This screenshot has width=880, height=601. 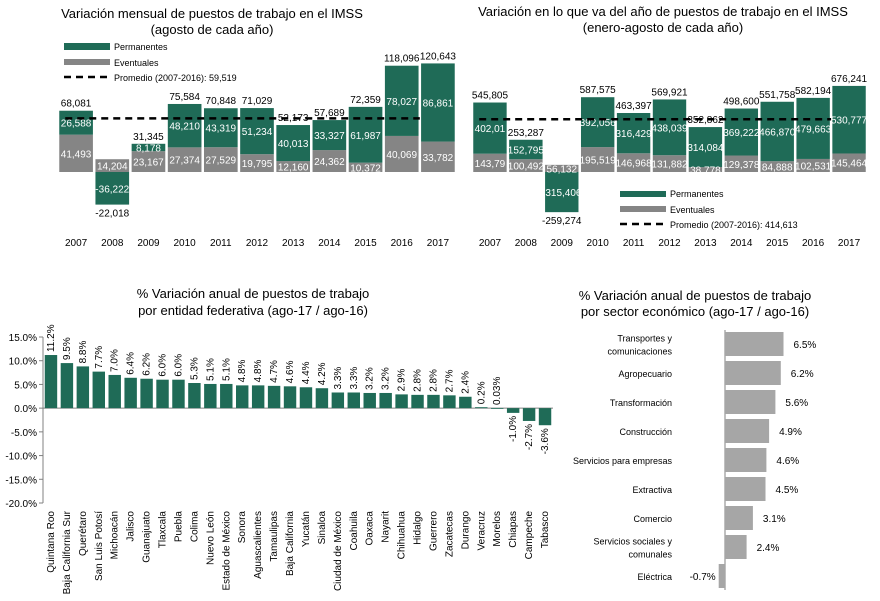 What do you see at coordinates (67, 552) in the screenshot?
I see `state-category-label: Baja California Sur` at bounding box center [67, 552].